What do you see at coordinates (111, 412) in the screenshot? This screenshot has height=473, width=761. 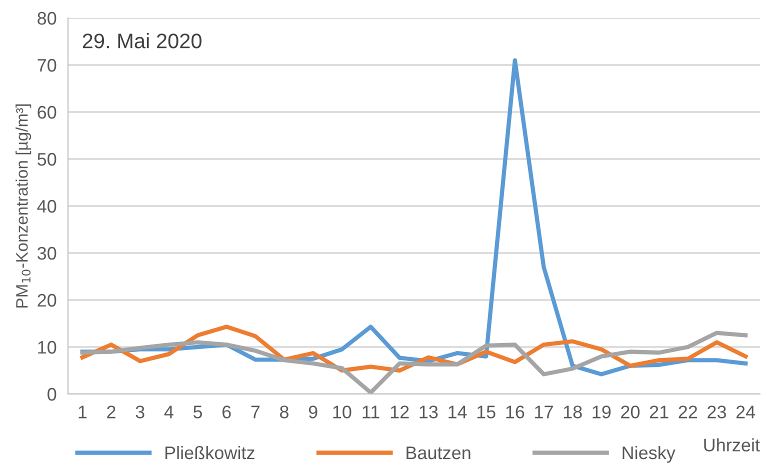 I see `x-tick-label: 2` at bounding box center [111, 412].